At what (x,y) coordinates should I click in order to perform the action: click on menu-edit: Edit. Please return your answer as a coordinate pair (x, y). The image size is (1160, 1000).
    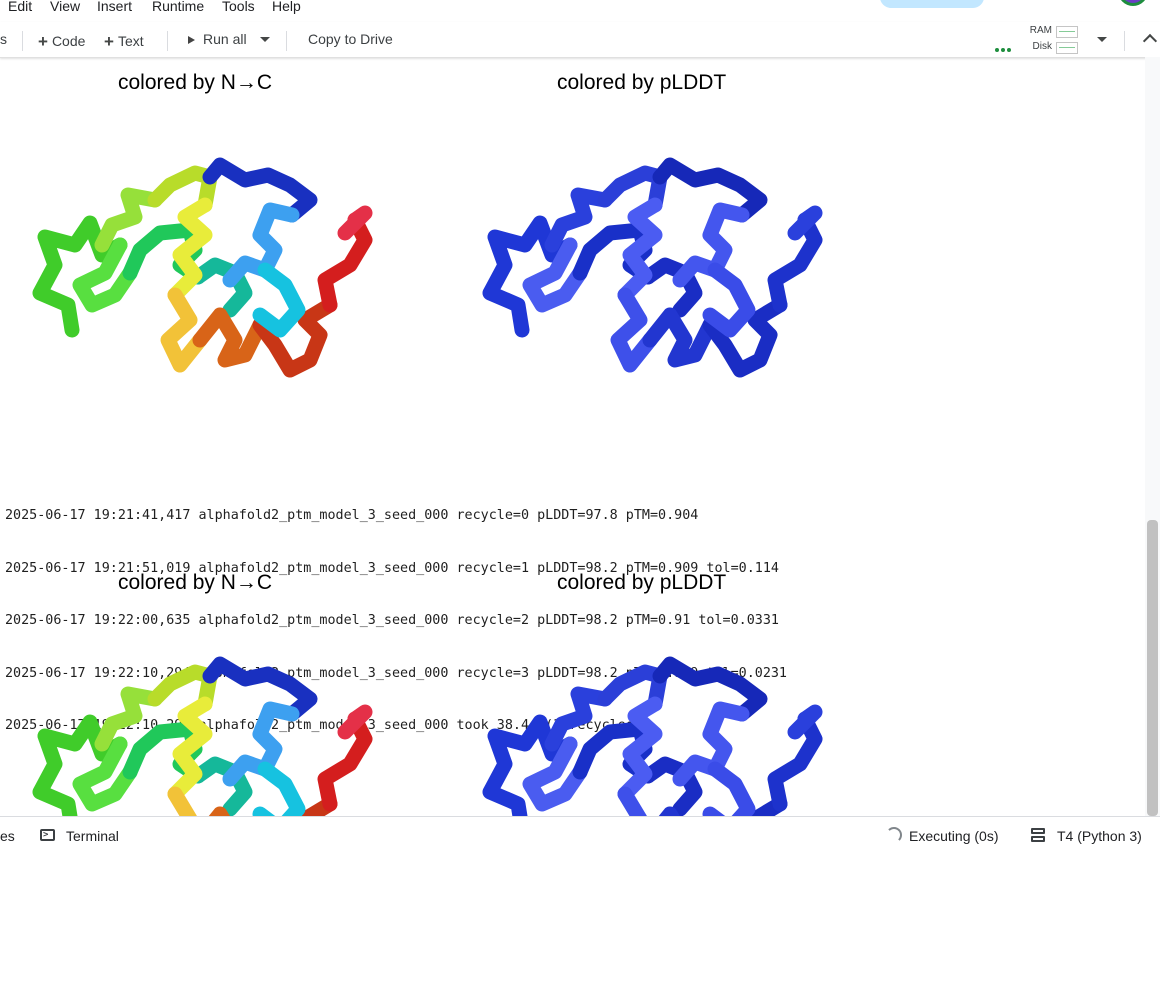
    Looking at the image, I should click on (20, 7).